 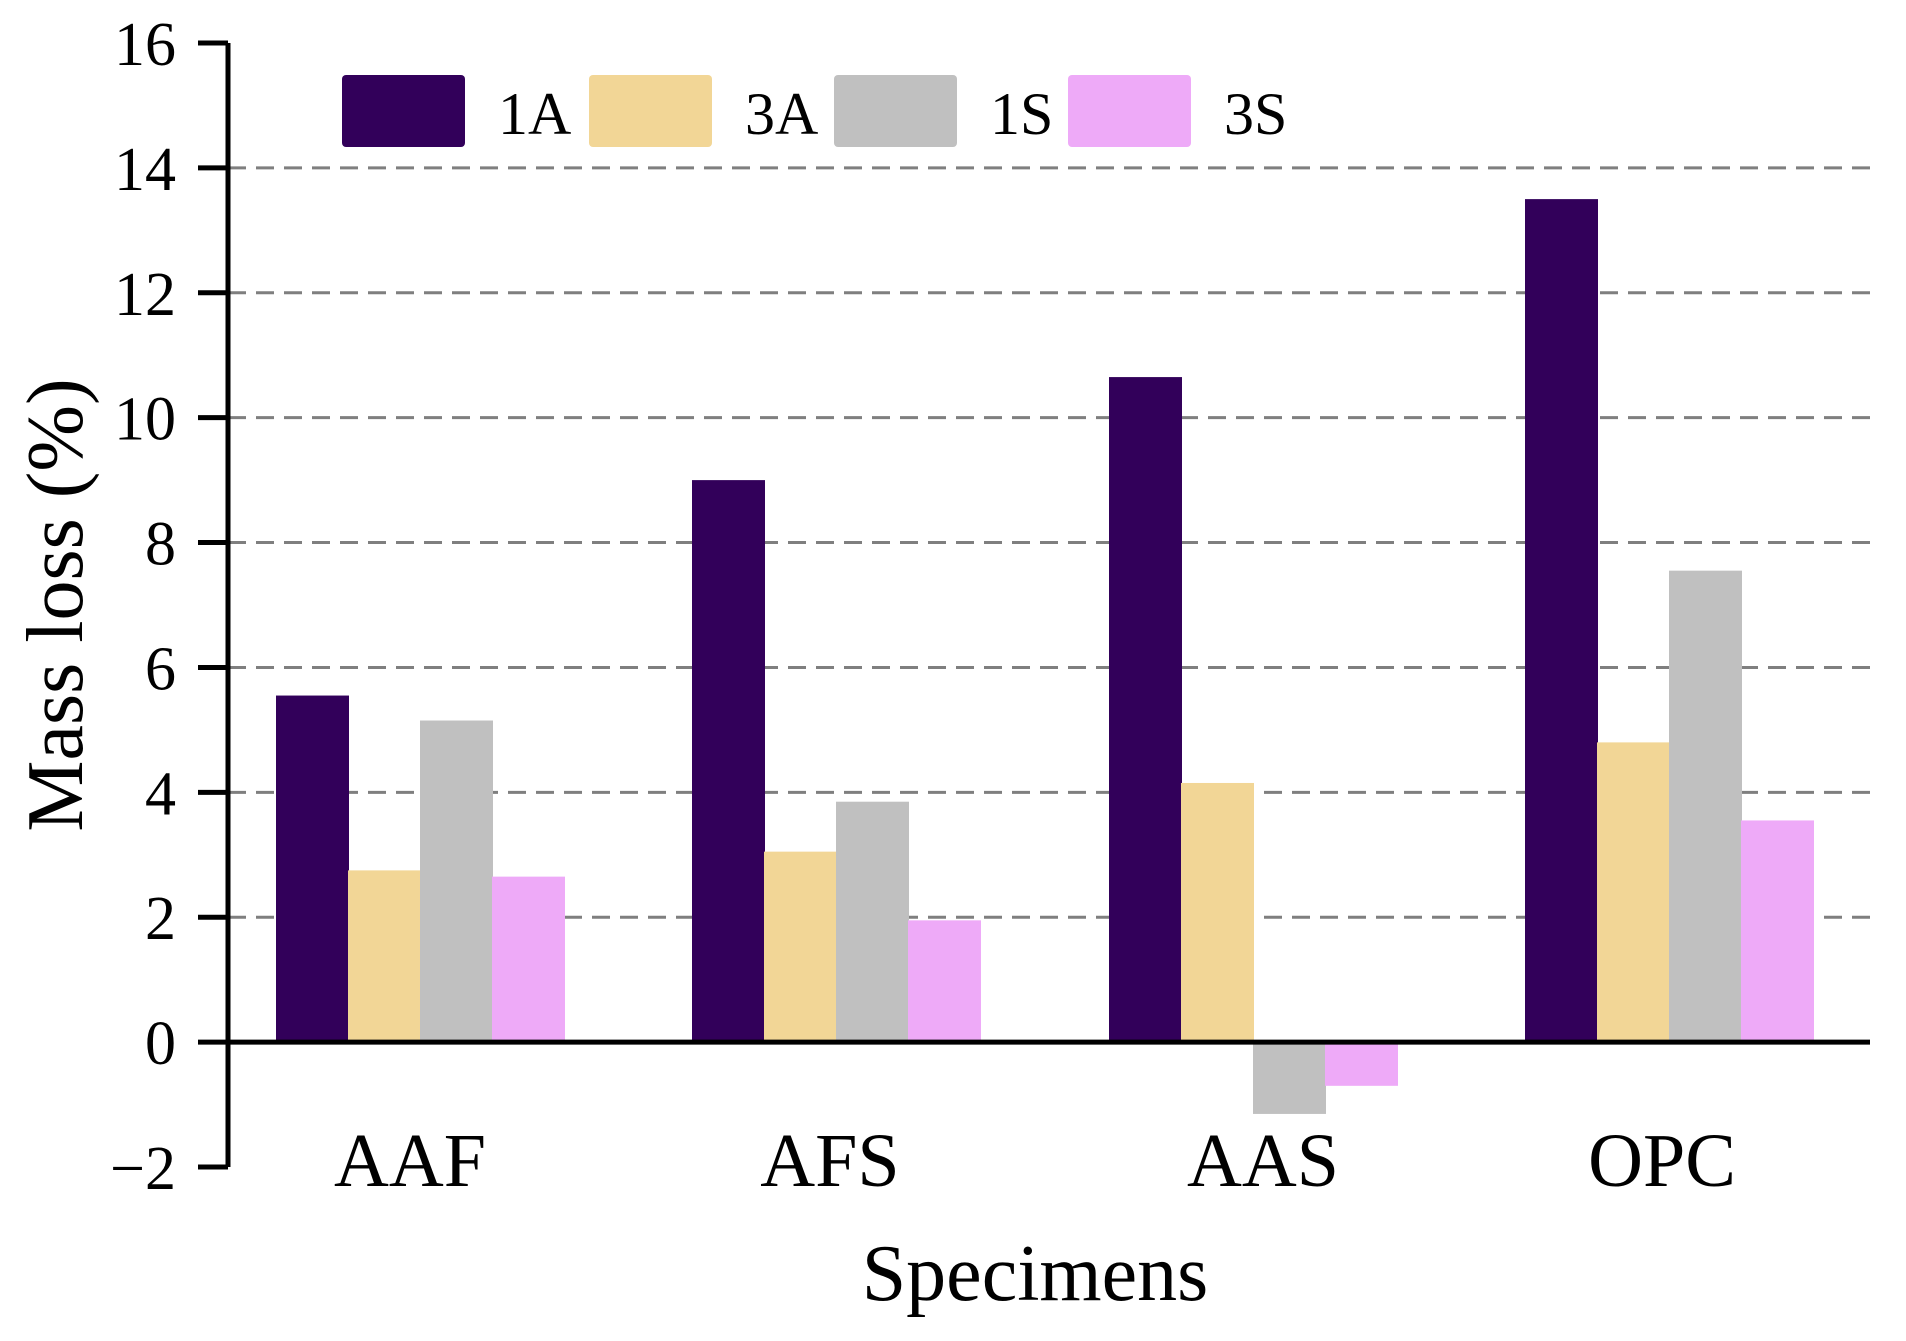 What do you see at coordinates (56, 604) in the screenshot?
I see `y-axis-title: Mass loss (%)` at bounding box center [56, 604].